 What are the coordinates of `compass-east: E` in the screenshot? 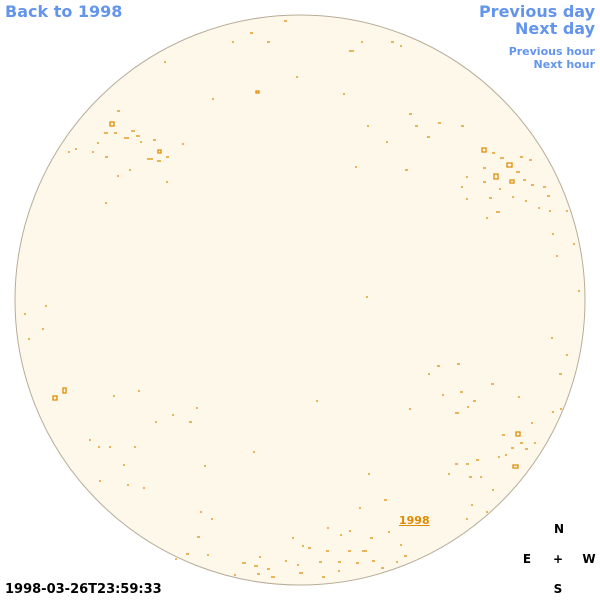 It's located at (527, 559).